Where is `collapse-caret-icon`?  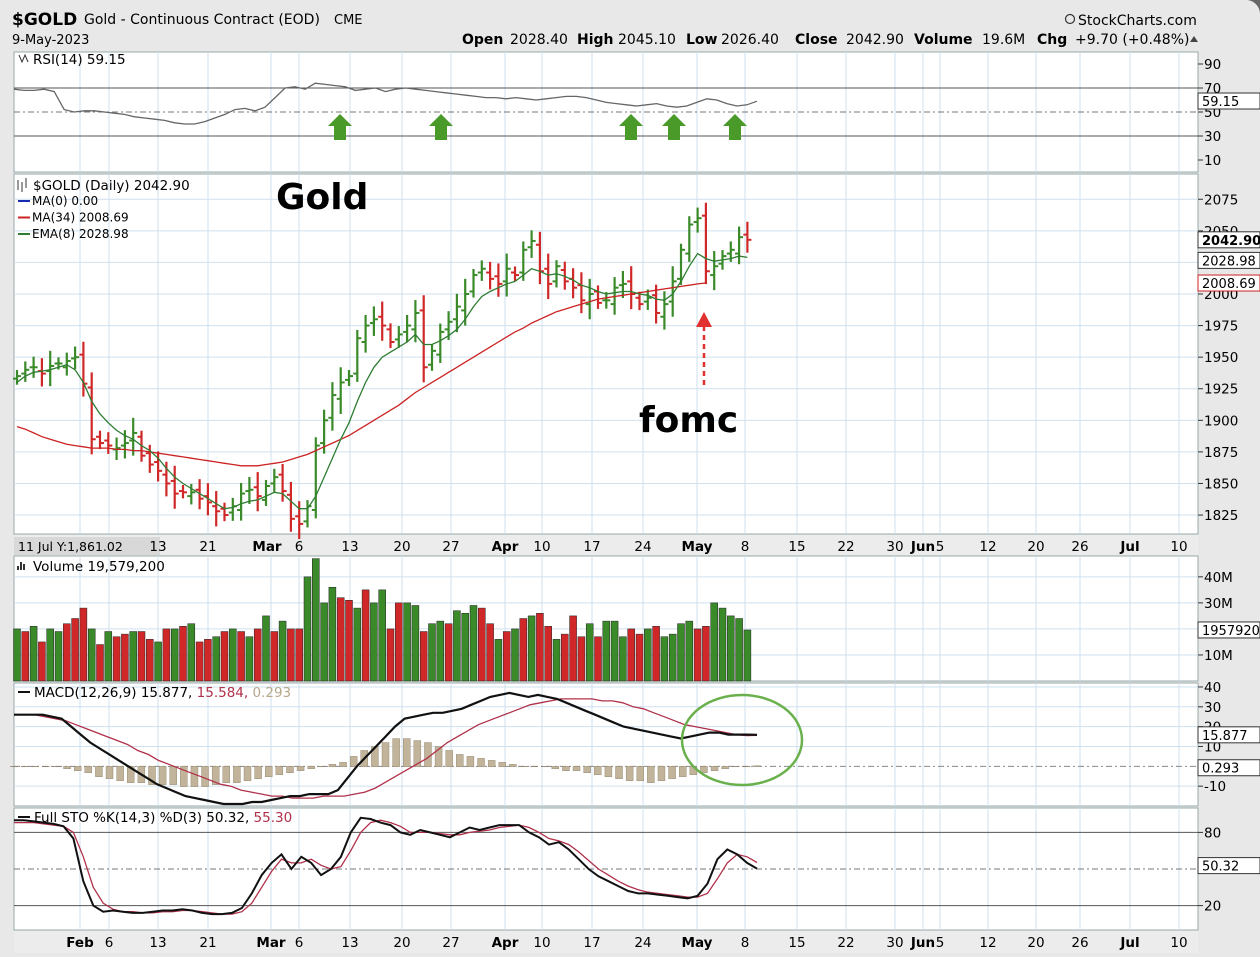 collapse-caret-icon is located at coordinates (1194, 39).